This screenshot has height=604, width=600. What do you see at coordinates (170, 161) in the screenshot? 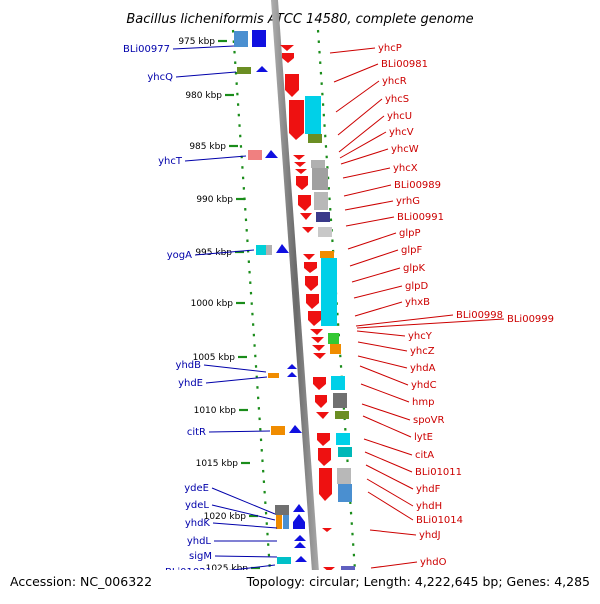
I see `gene-label-yhct: yhcT` at bounding box center [170, 161].